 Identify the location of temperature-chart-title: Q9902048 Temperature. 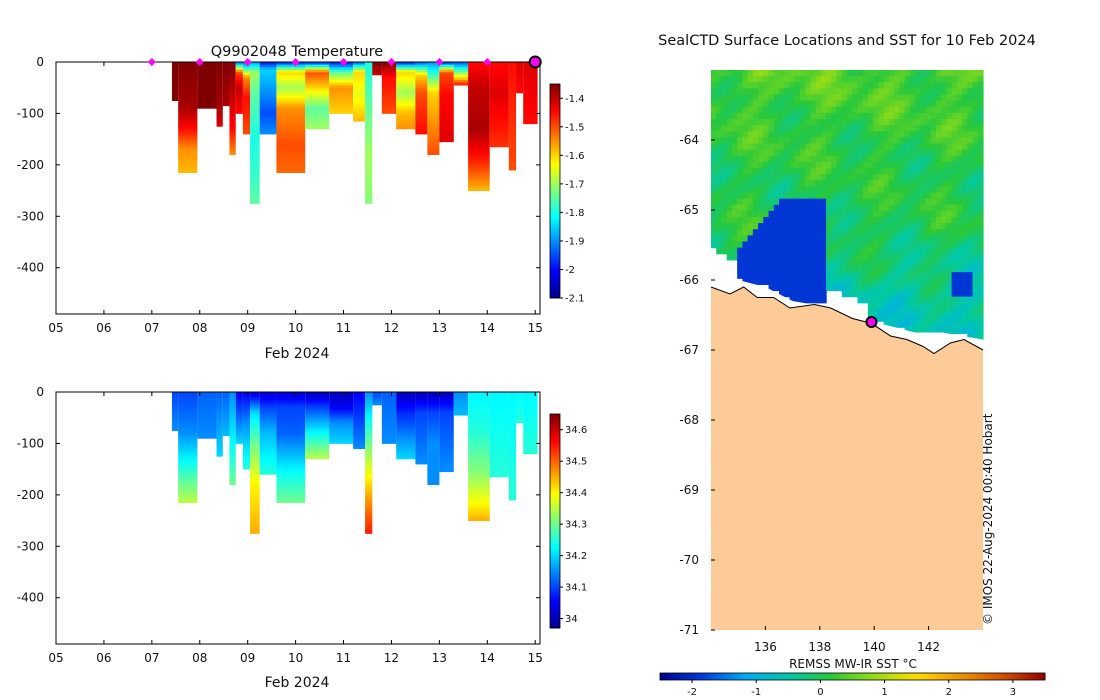
(297, 52).